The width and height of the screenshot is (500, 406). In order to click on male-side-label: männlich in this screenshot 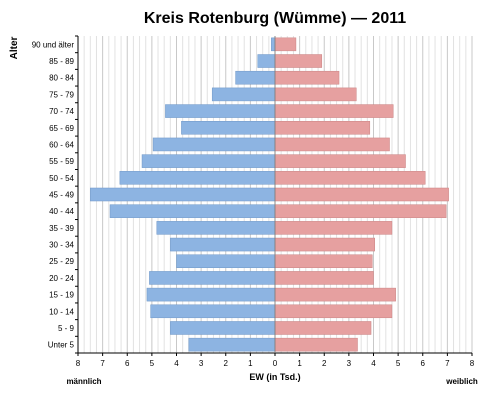, I will do `click(83, 381)`.